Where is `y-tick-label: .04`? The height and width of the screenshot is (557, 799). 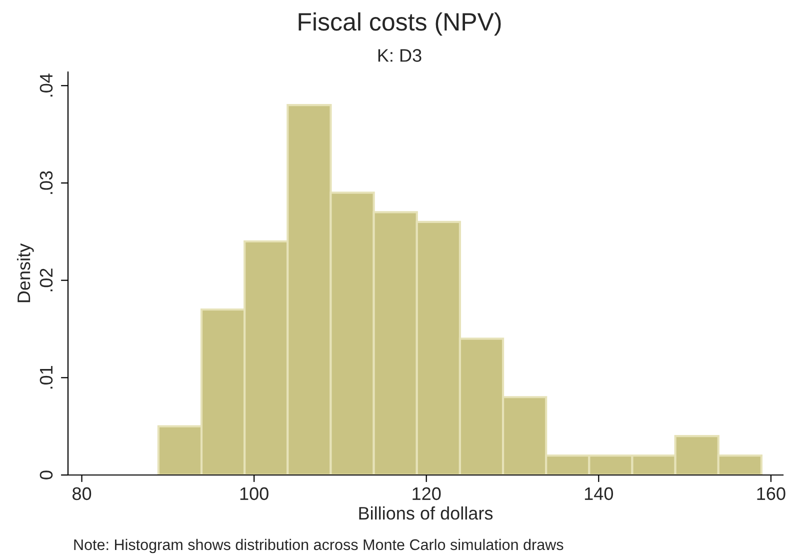 y-tick-label: .04 is located at coordinates (46, 85).